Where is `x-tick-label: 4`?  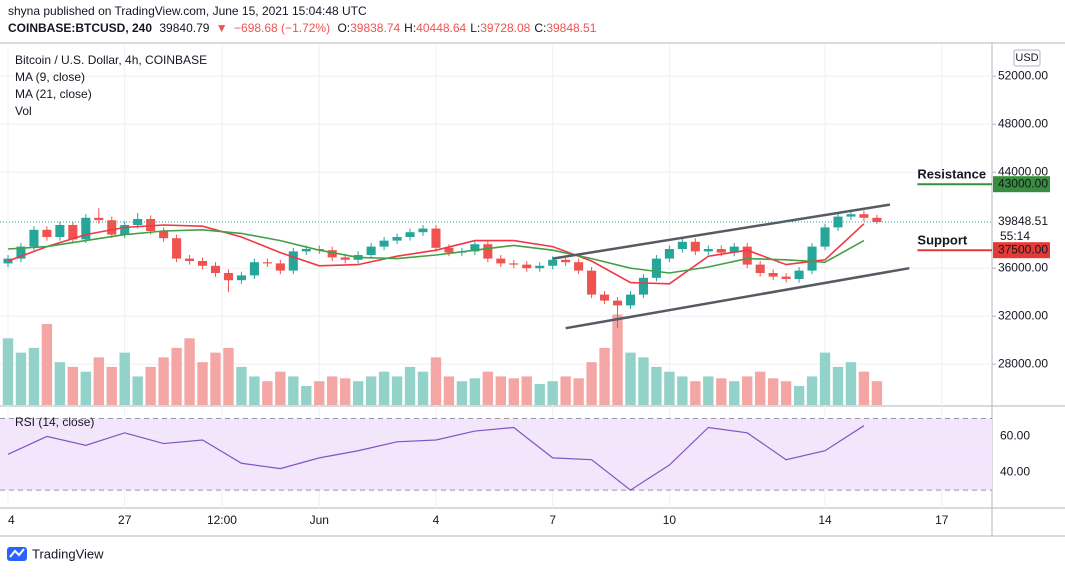 x-tick-label: 4 is located at coordinates (11, 520).